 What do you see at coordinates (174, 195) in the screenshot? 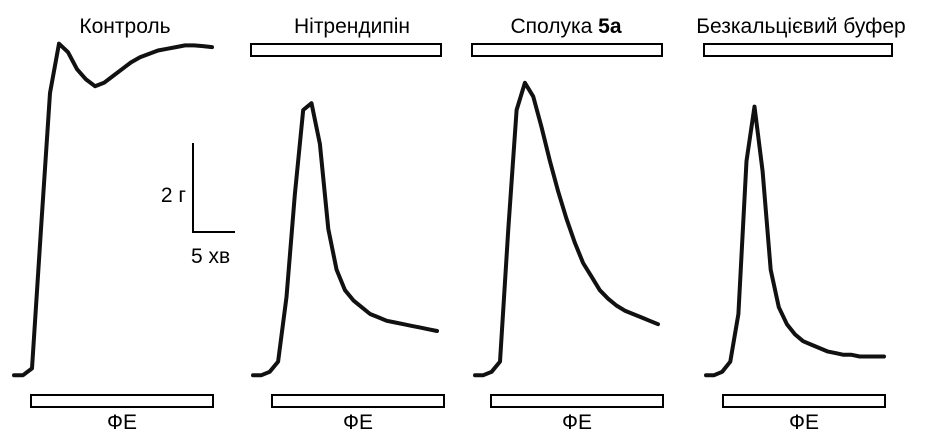
I see `scale-bar-vertical-label: 2 г` at bounding box center [174, 195].